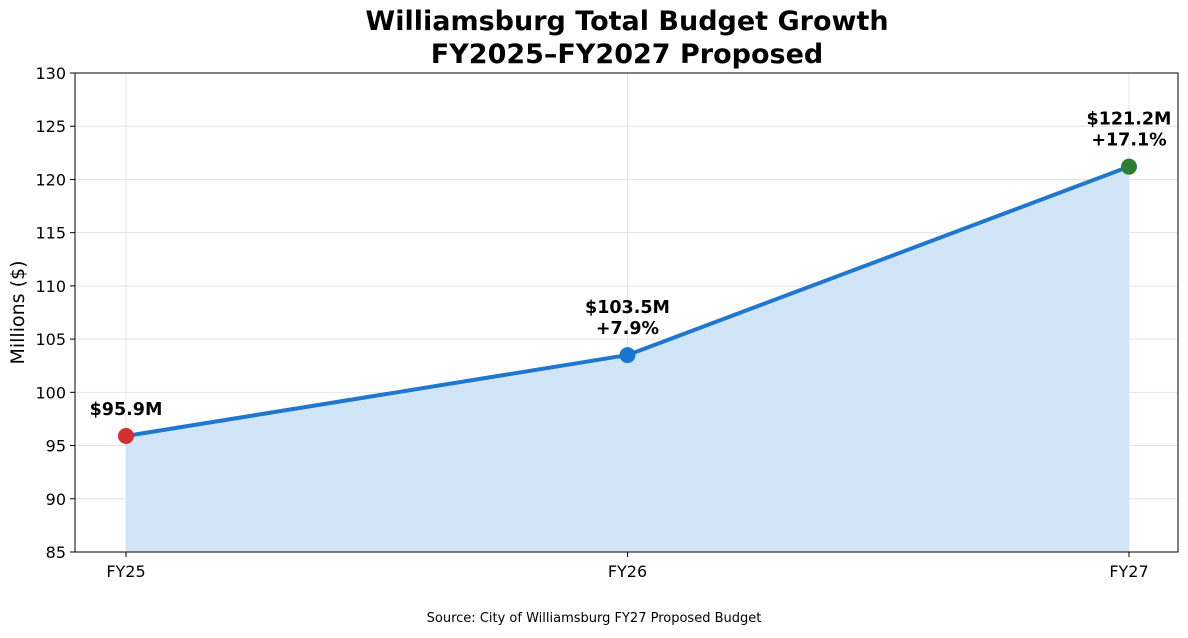 The image size is (1188, 638). Describe the element at coordinates (126, 410) in the screenshot. I see `data-label-fy25: $95.9M` at that location.